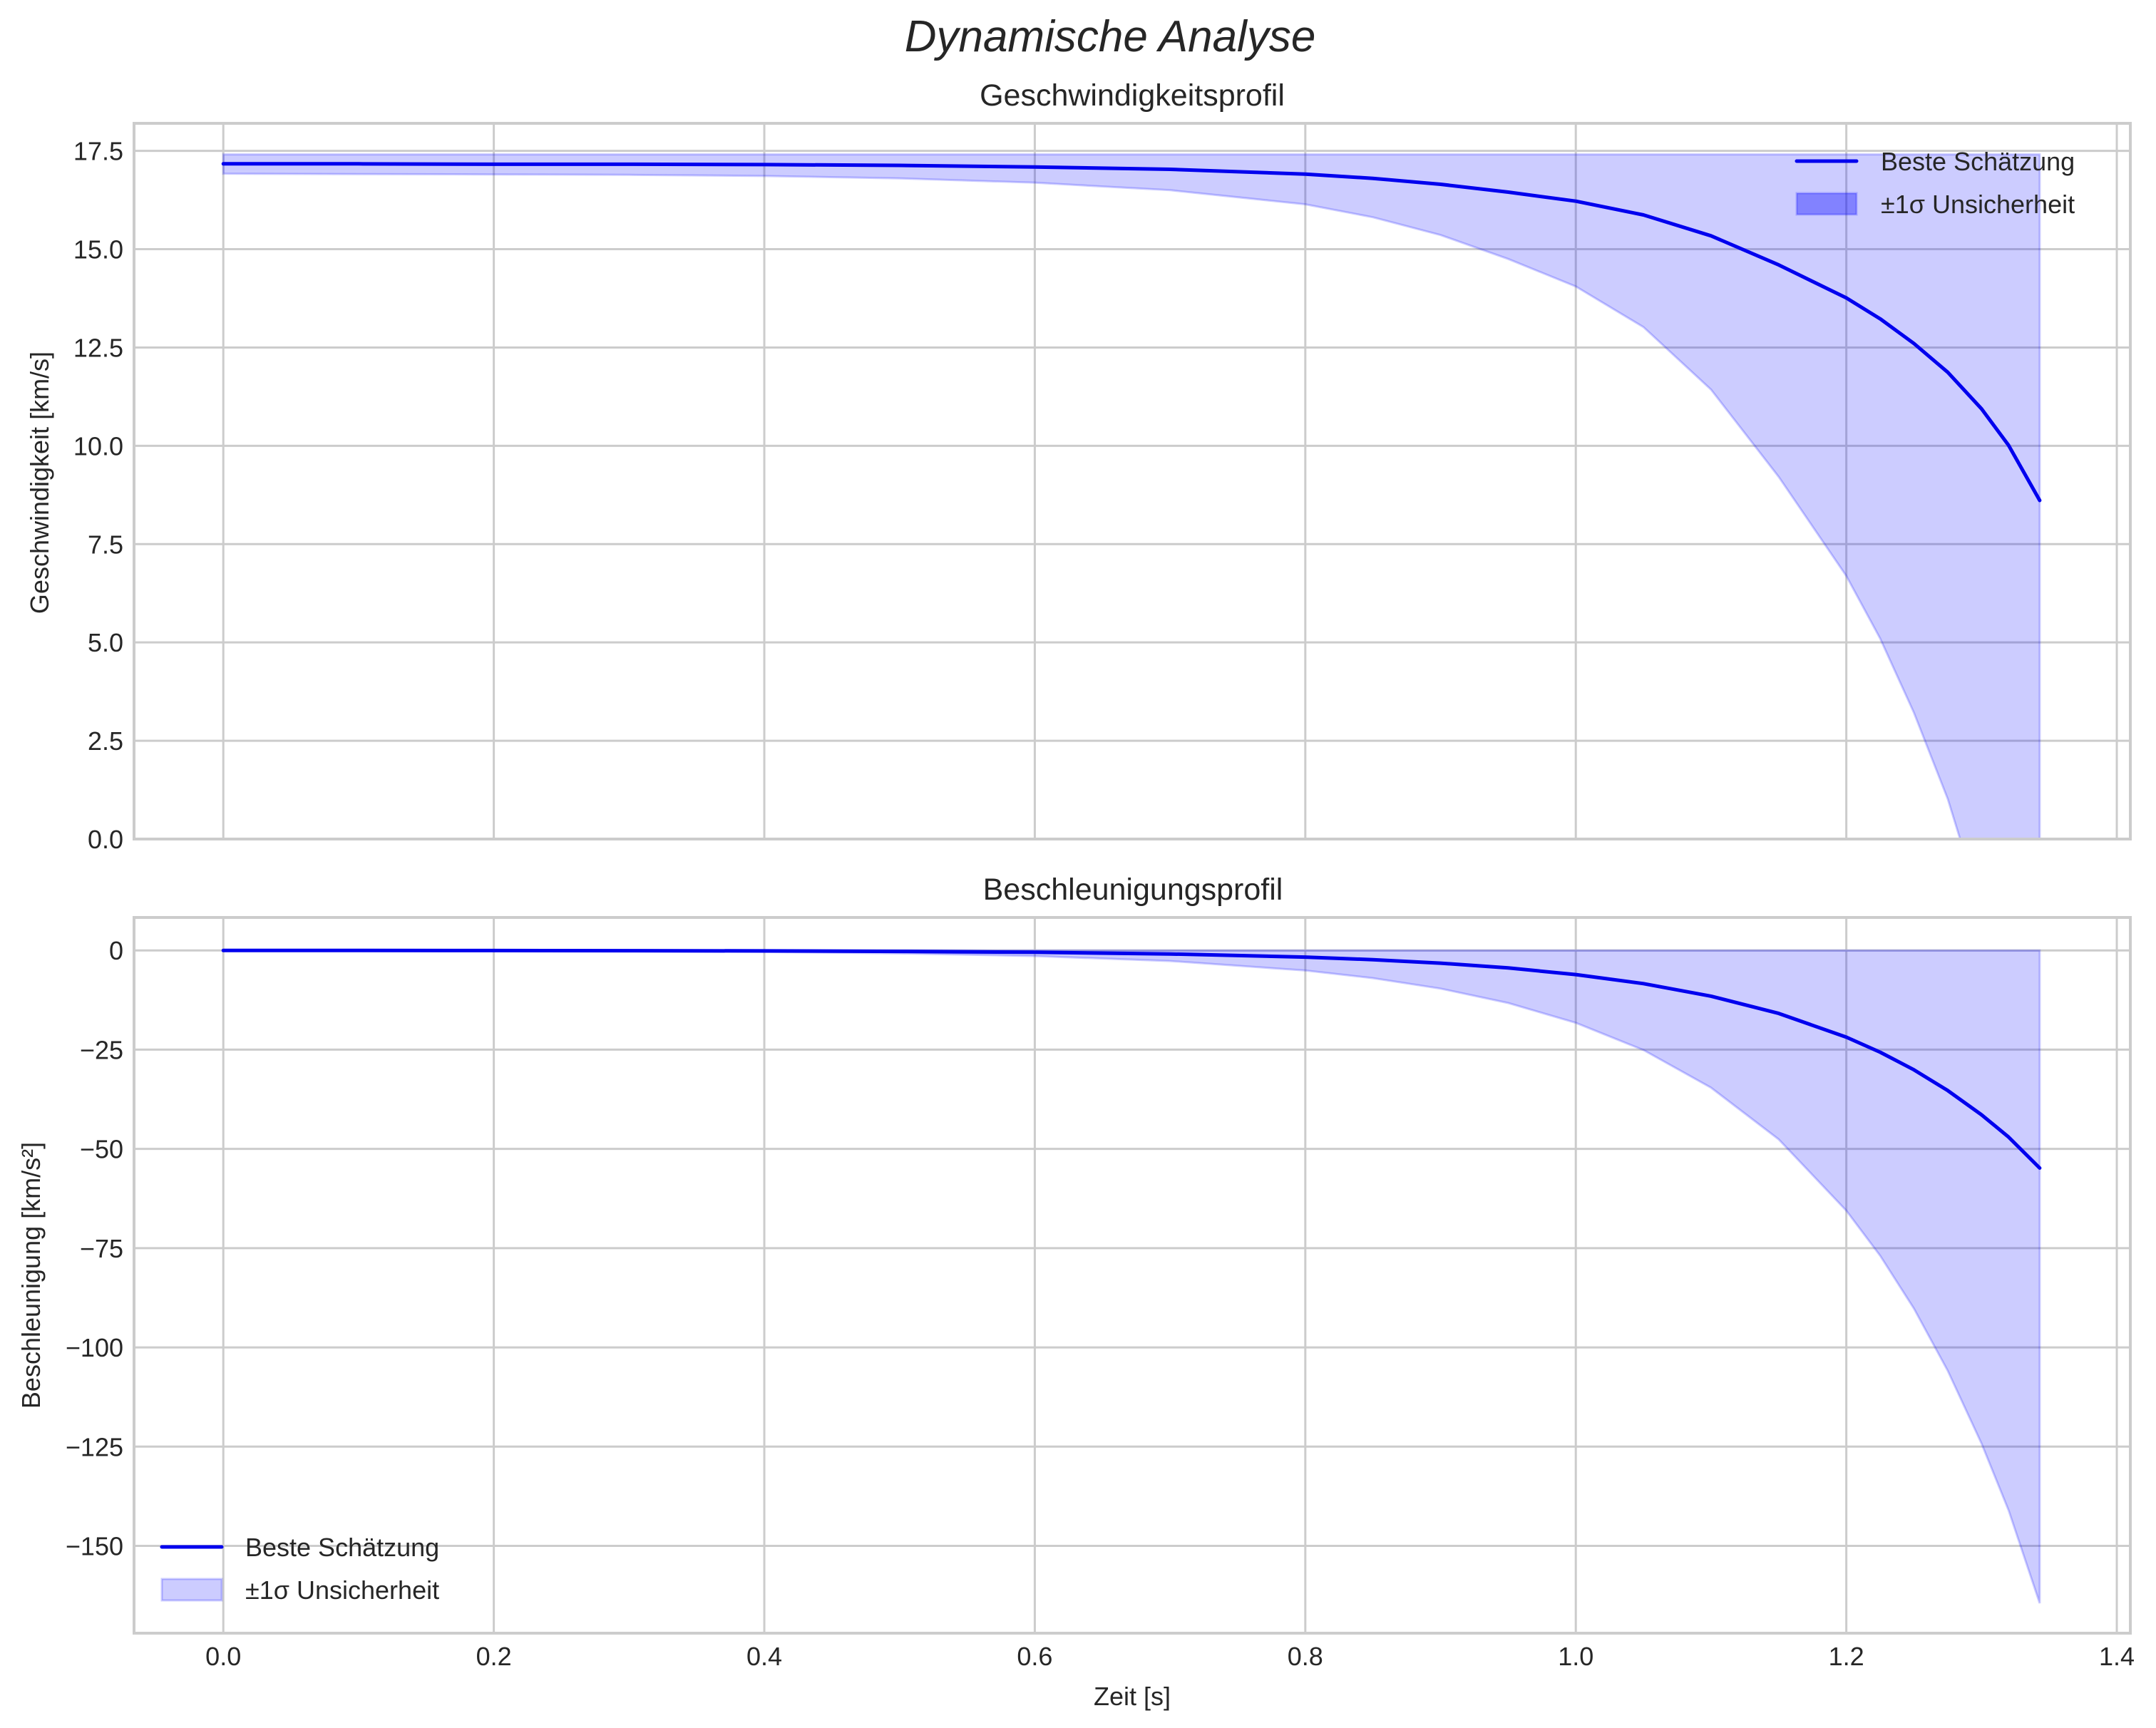  I want to click on y-tick-label: 17.5, so click(98, 151).